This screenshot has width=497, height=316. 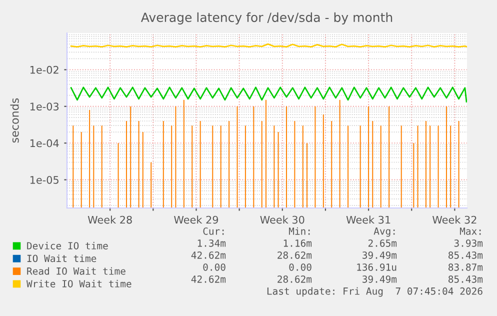 I want to click on y-tick-label: 1e-04, so click(x=44, y=143).